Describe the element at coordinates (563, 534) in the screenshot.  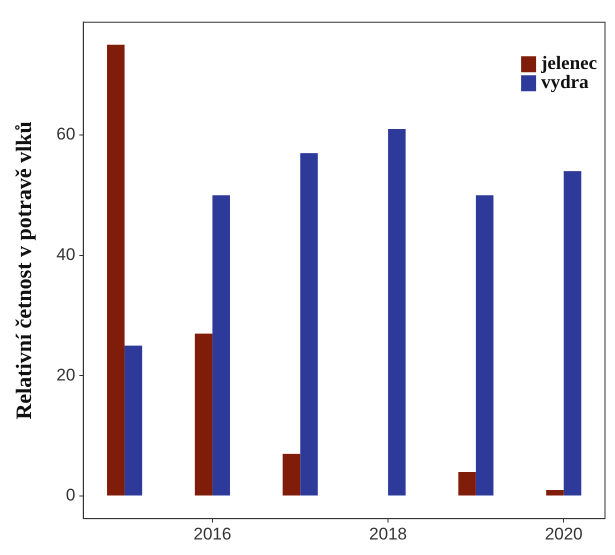
I see `x-tick-label: 2020` at that location.